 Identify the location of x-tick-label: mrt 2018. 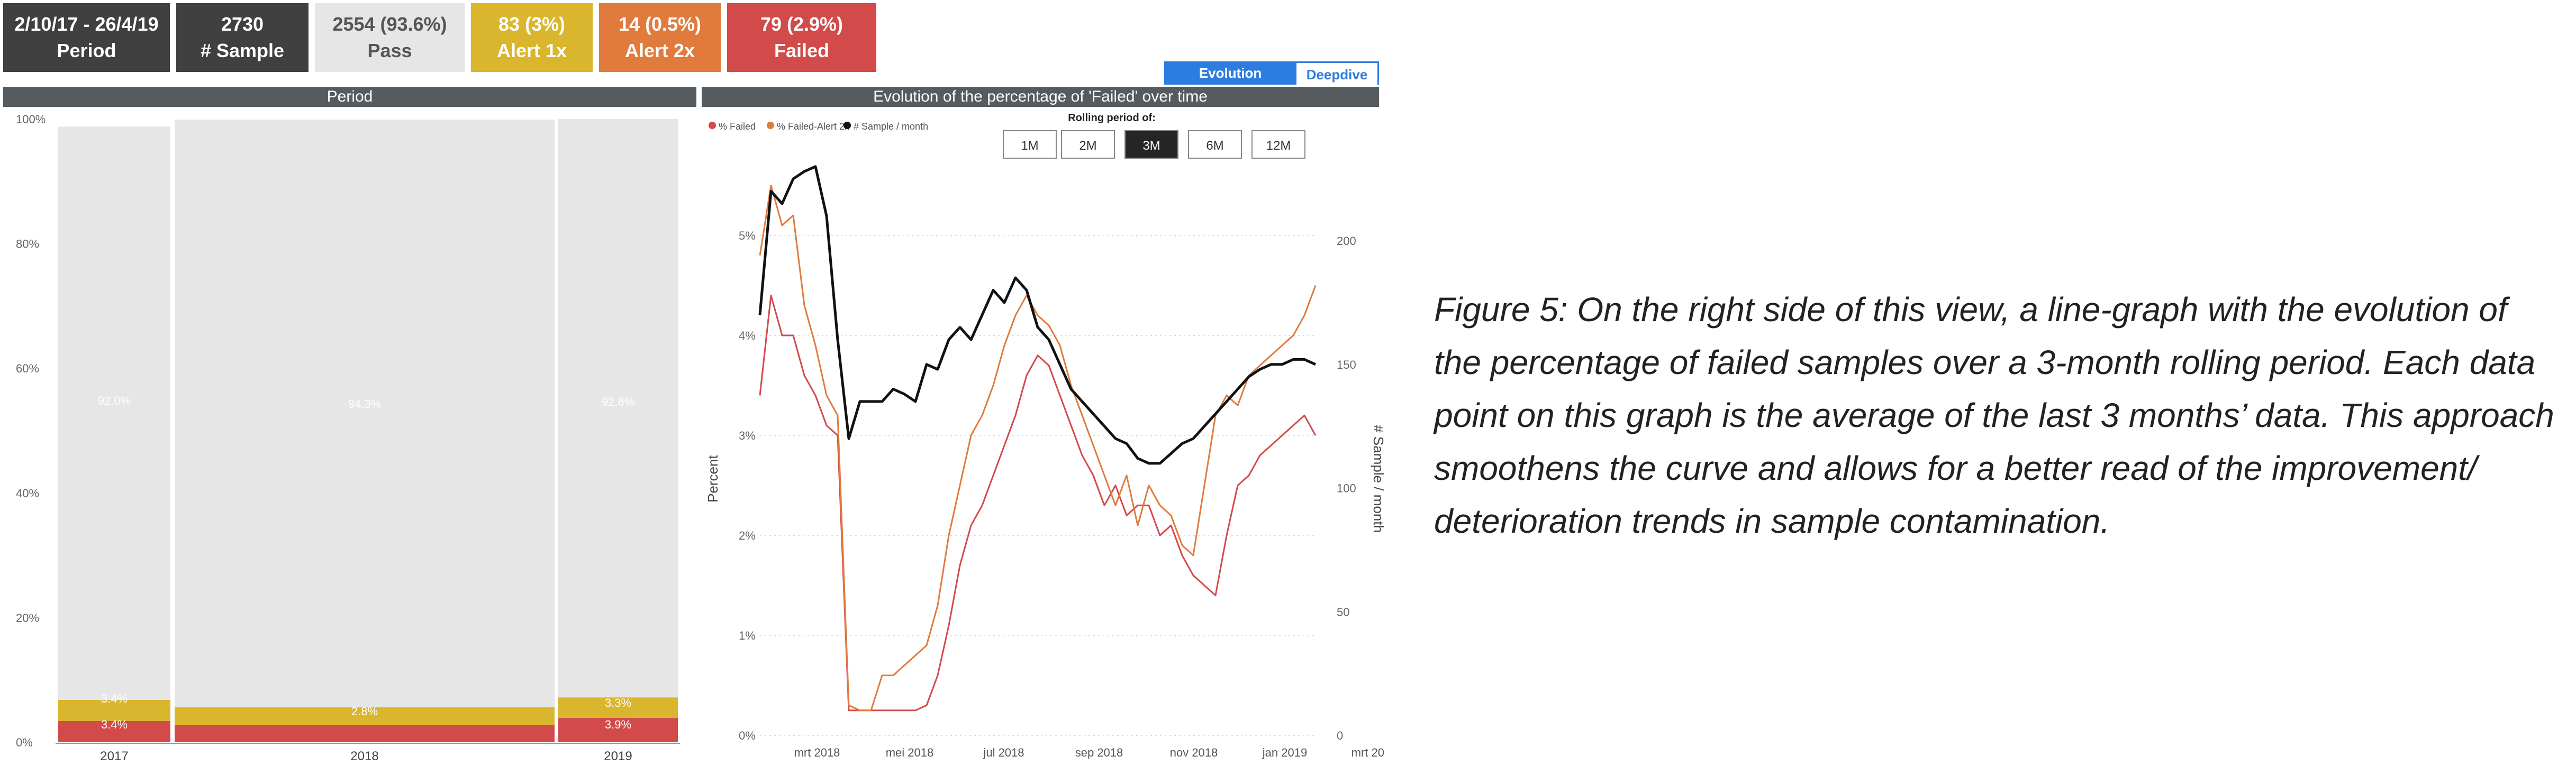
(817, 752).